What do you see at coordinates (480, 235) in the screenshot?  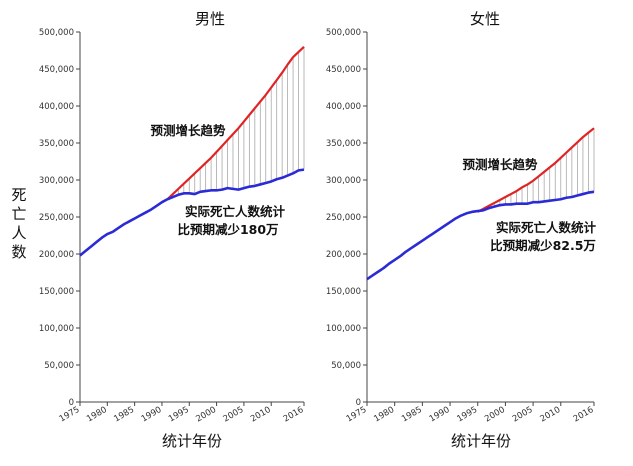 I see `actual-deaths-line-female` at bounding box center [480, 235].